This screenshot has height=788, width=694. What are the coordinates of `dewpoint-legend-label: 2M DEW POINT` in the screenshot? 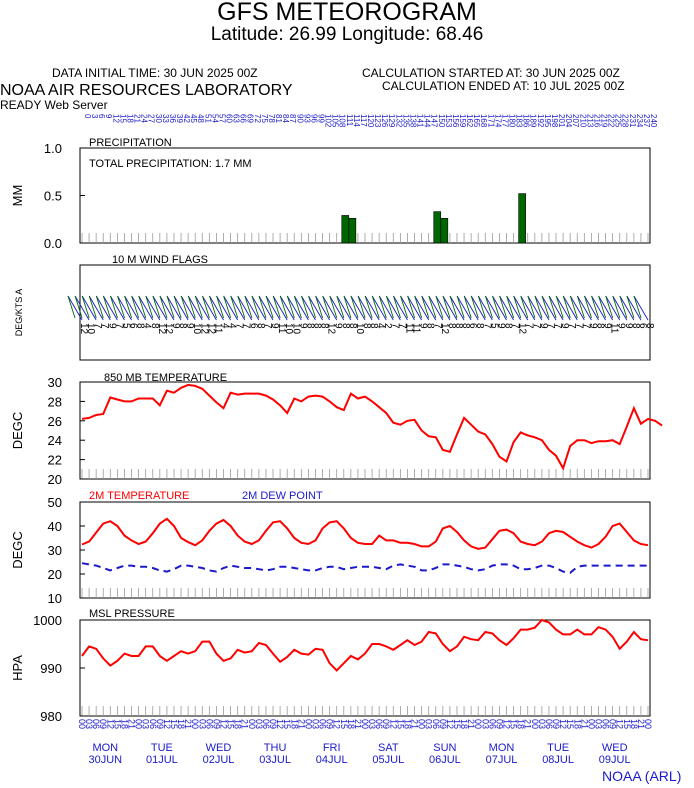 It's located at (282, 496).